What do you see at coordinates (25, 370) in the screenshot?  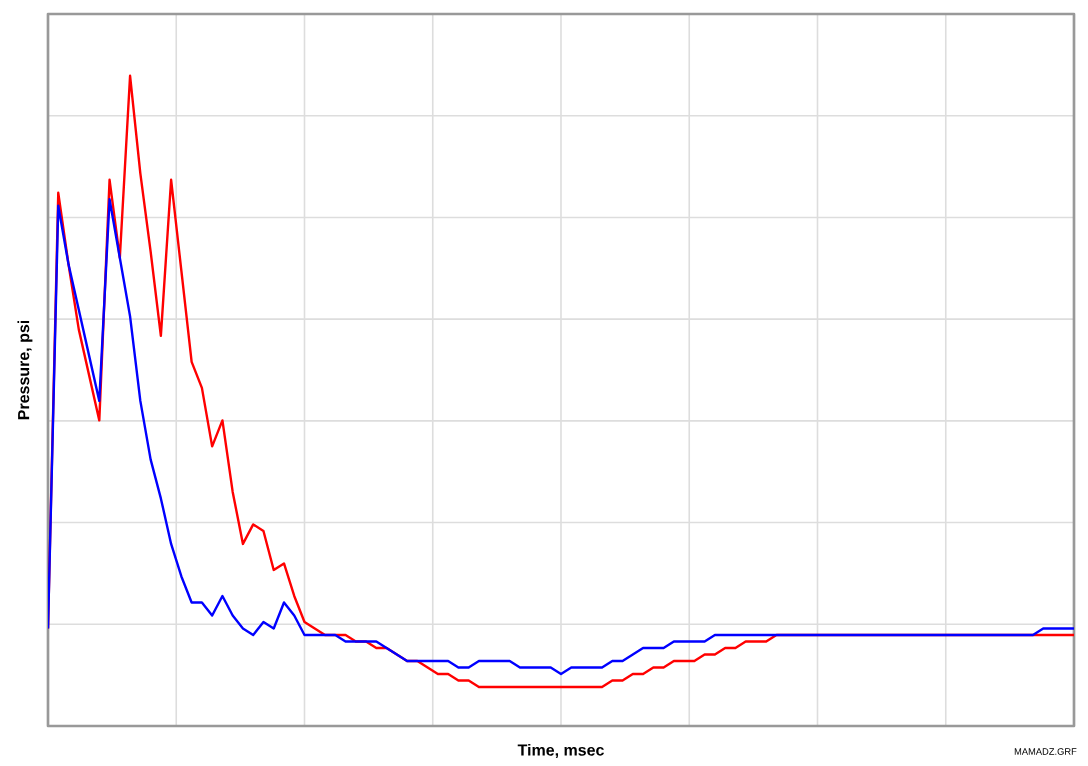 I see `y-axis-title: Pressure, psi` at bounding box center [25, 370].